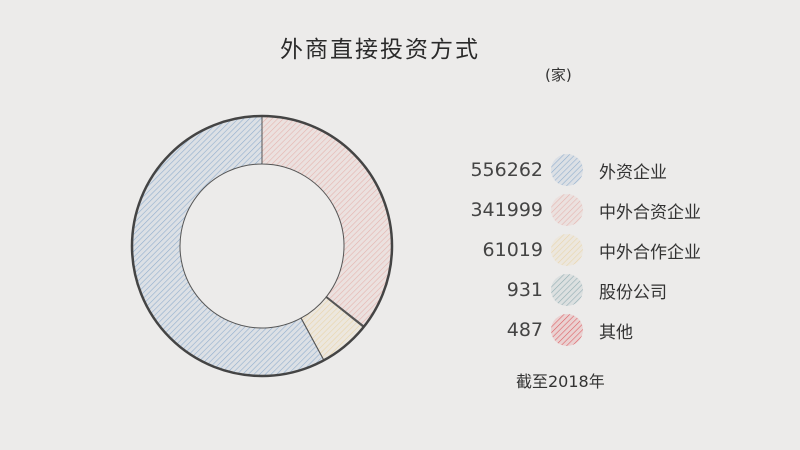 This screenshot has height=450, width=800. What do you see at coordinates (380, 50) in the screenshot?
I see `chart-title: 外商直接投资方式` at bounding box center [380, 50].